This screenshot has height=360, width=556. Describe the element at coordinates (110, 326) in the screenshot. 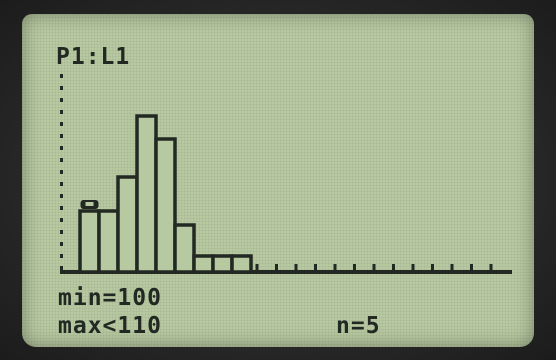

I see `stat-max: max<110` at that location.